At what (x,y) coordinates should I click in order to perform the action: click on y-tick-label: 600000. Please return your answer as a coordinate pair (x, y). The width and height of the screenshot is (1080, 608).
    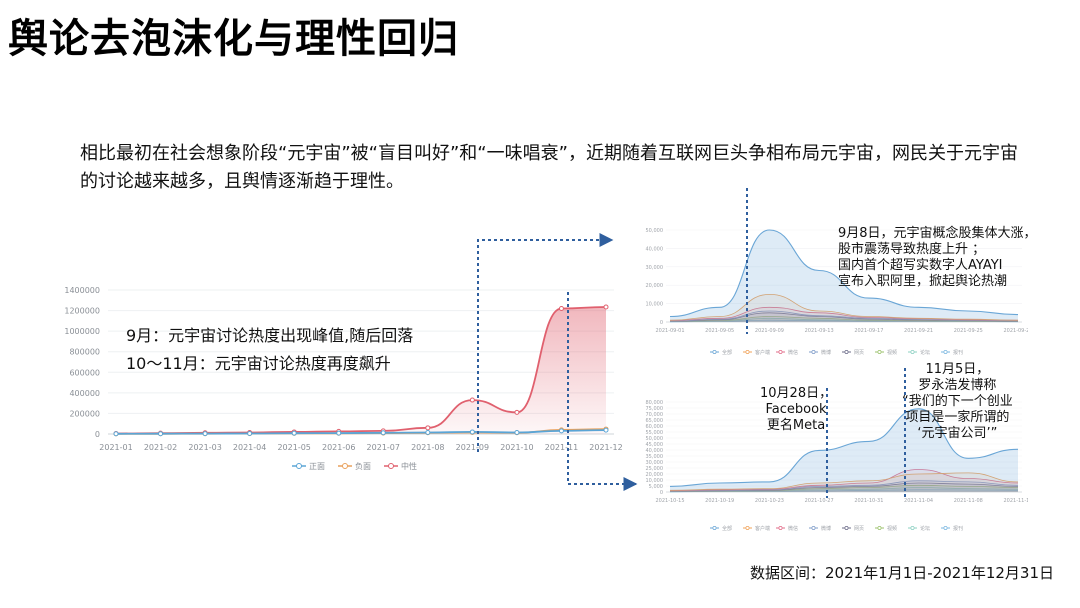
    Looking at the image, I should click on (84, 372).